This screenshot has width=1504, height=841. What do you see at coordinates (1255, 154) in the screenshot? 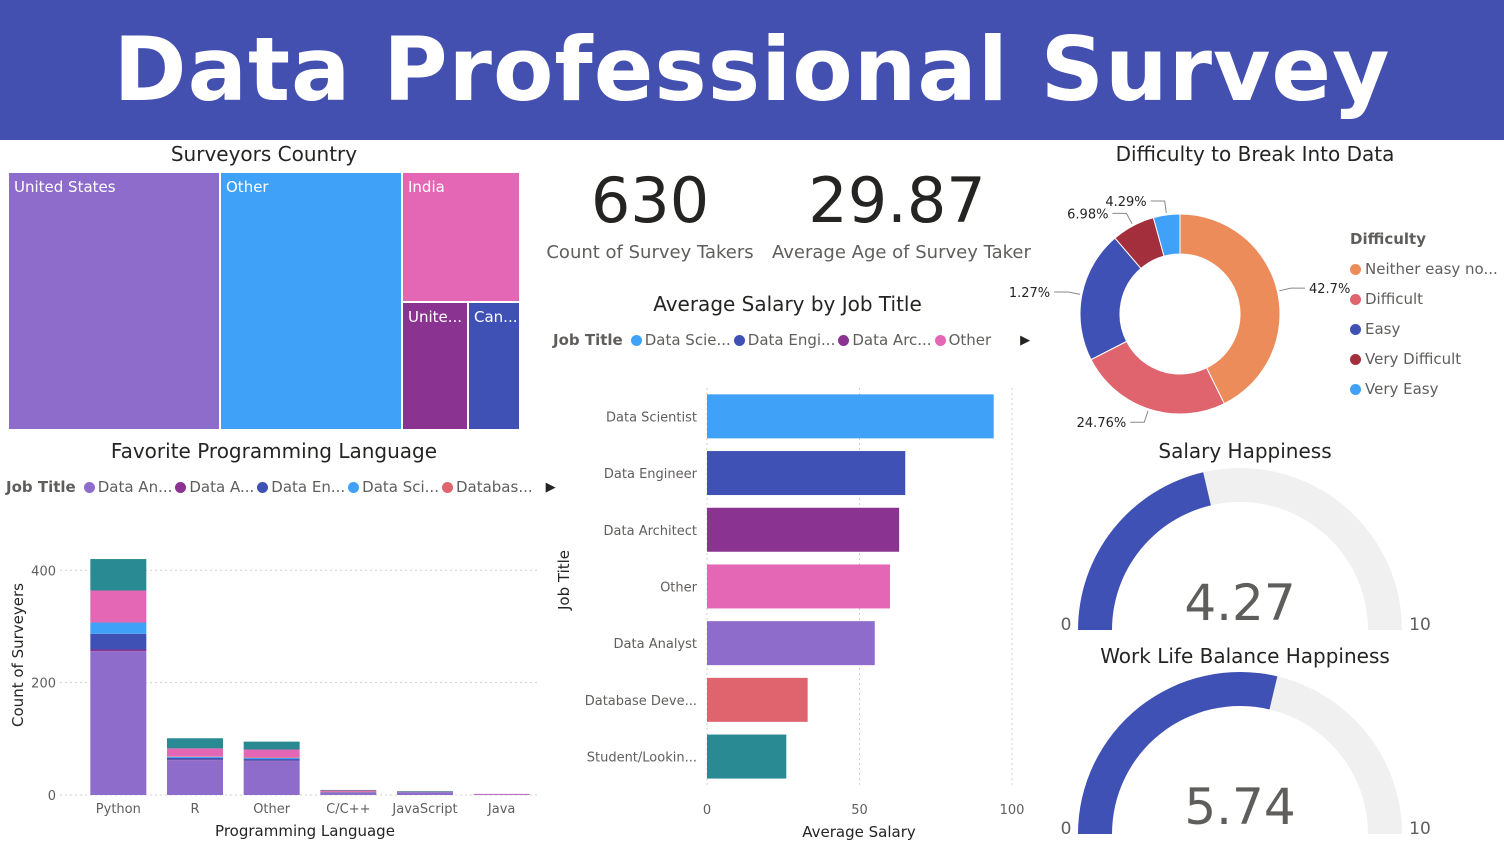
I see `difficulty-chart-title: Difficulty to Break Into Data` at bounding box center [1255, 154].